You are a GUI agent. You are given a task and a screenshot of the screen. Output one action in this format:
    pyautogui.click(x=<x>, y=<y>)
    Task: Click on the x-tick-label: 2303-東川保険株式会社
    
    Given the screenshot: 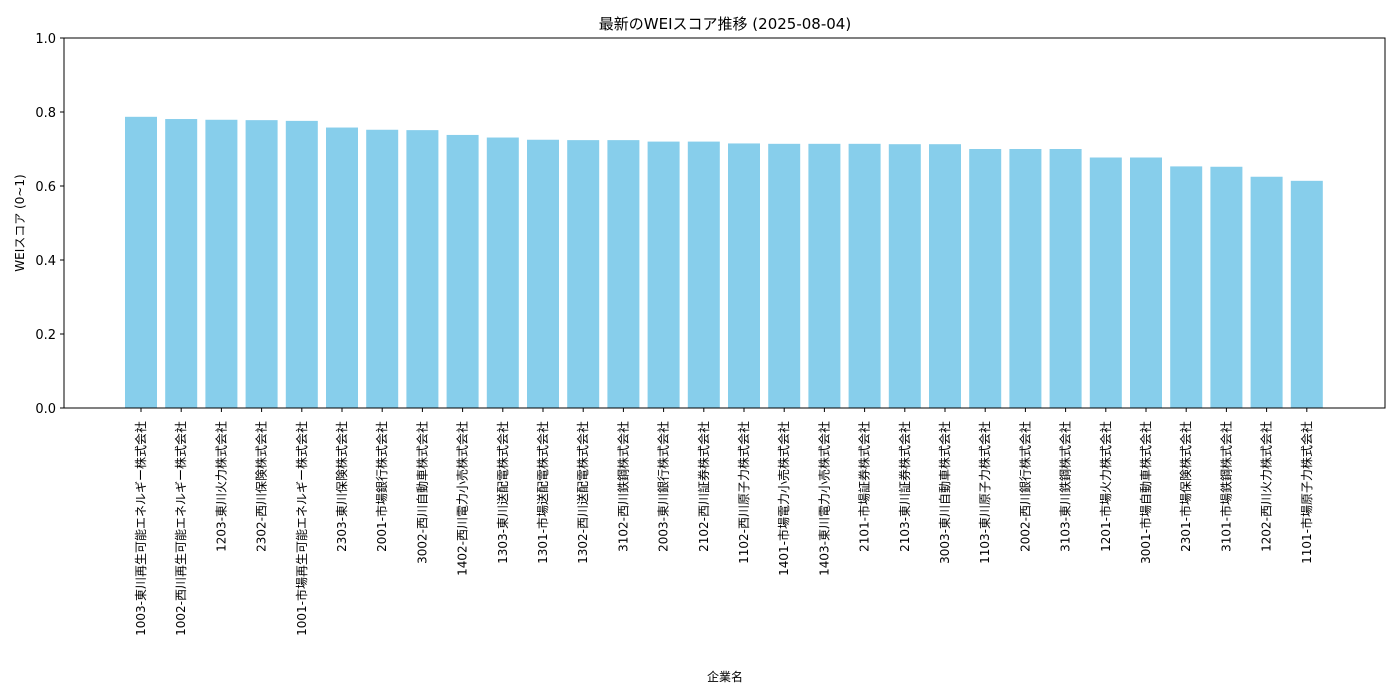 What is the action you would take?
    pyautogui.click(x=341, y=486)
    